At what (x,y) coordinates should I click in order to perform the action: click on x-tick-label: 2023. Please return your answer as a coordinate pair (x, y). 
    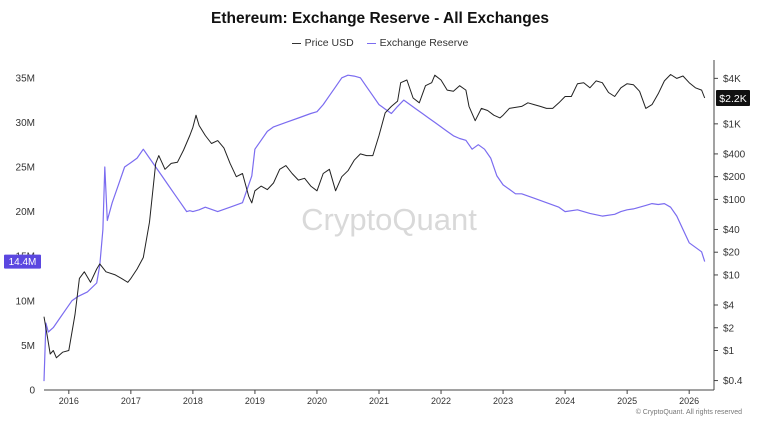
    Looking at the image, I should click on (503, 401).